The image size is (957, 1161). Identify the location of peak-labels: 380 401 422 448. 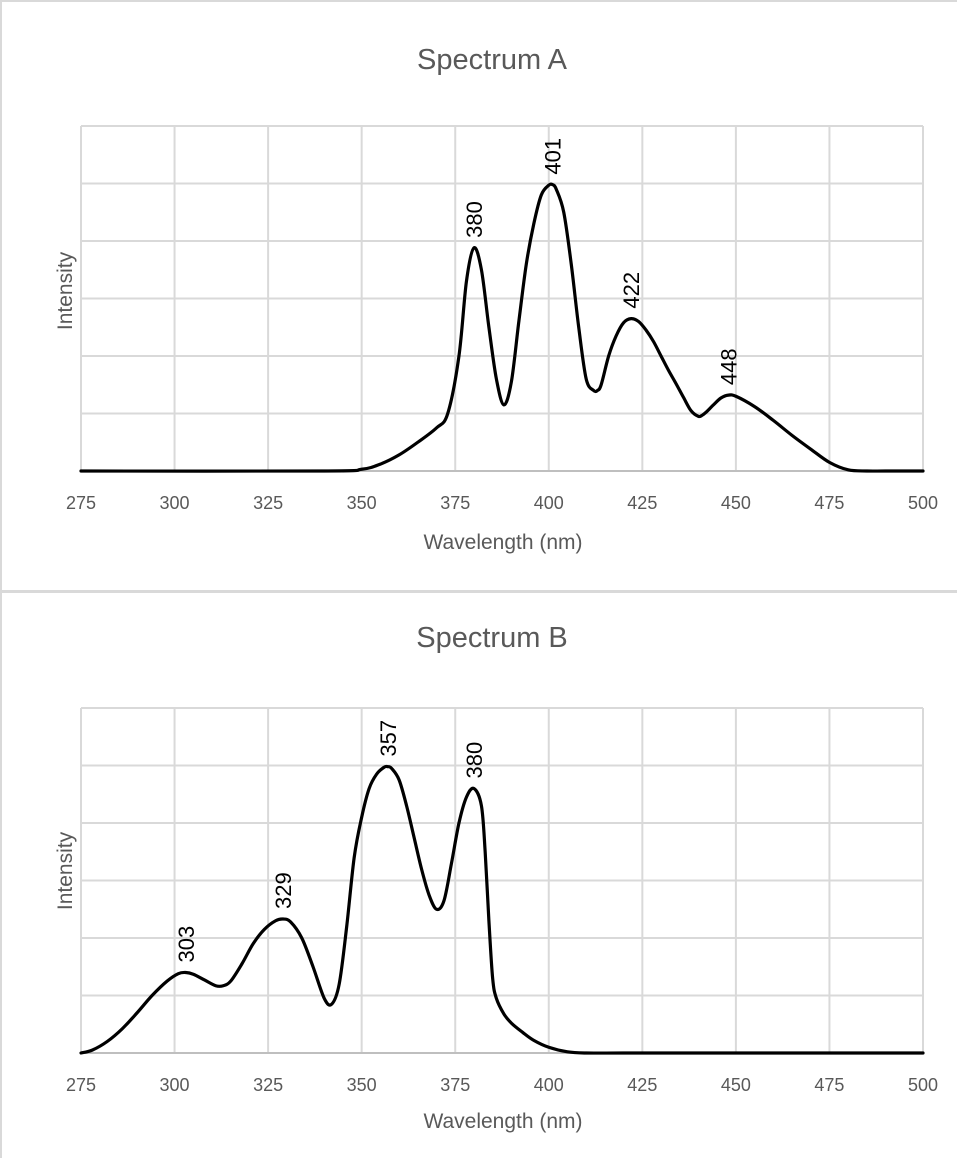
(602, 261).